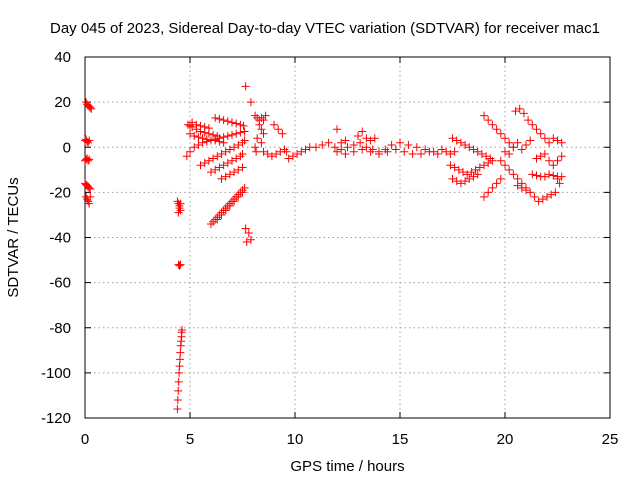  I want to click on series-sat-ai, so click(549, 160).